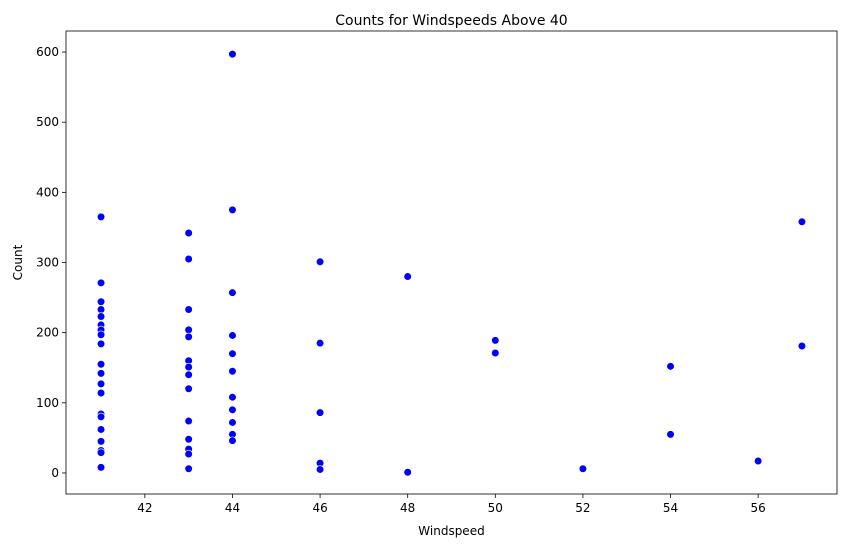 The image size is (850, 547). I want to click on x-tick-label: 44, so click(232, 508).